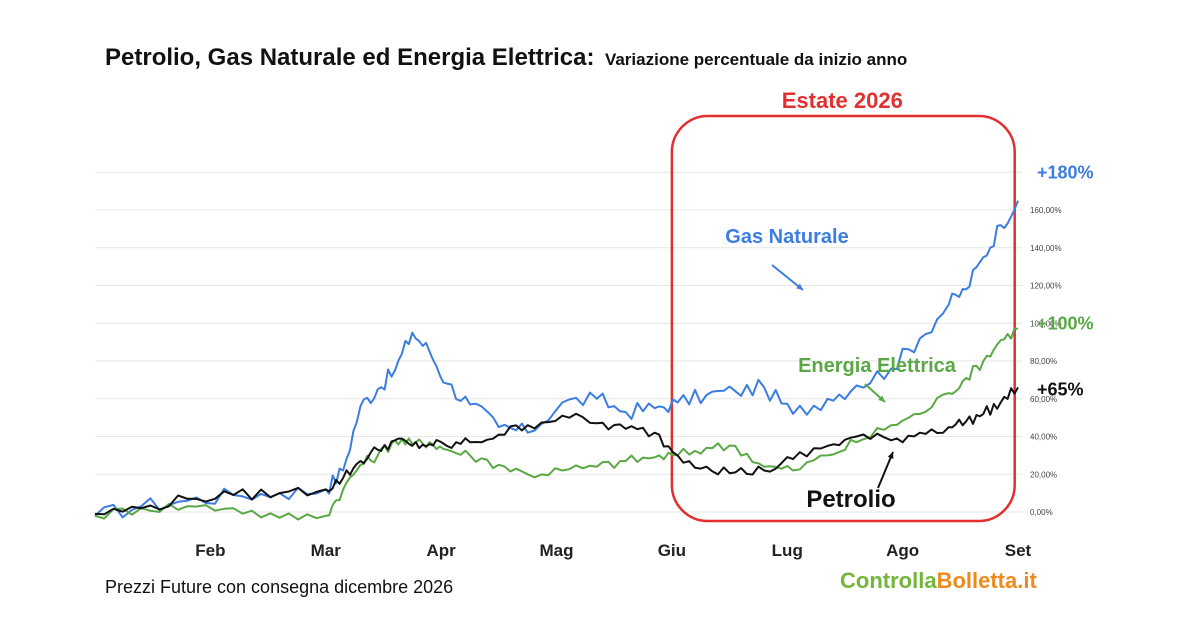 This screenshot has height=630, width=1200. I want to click on series-arrowhead-petrolio, so click(890, 455).